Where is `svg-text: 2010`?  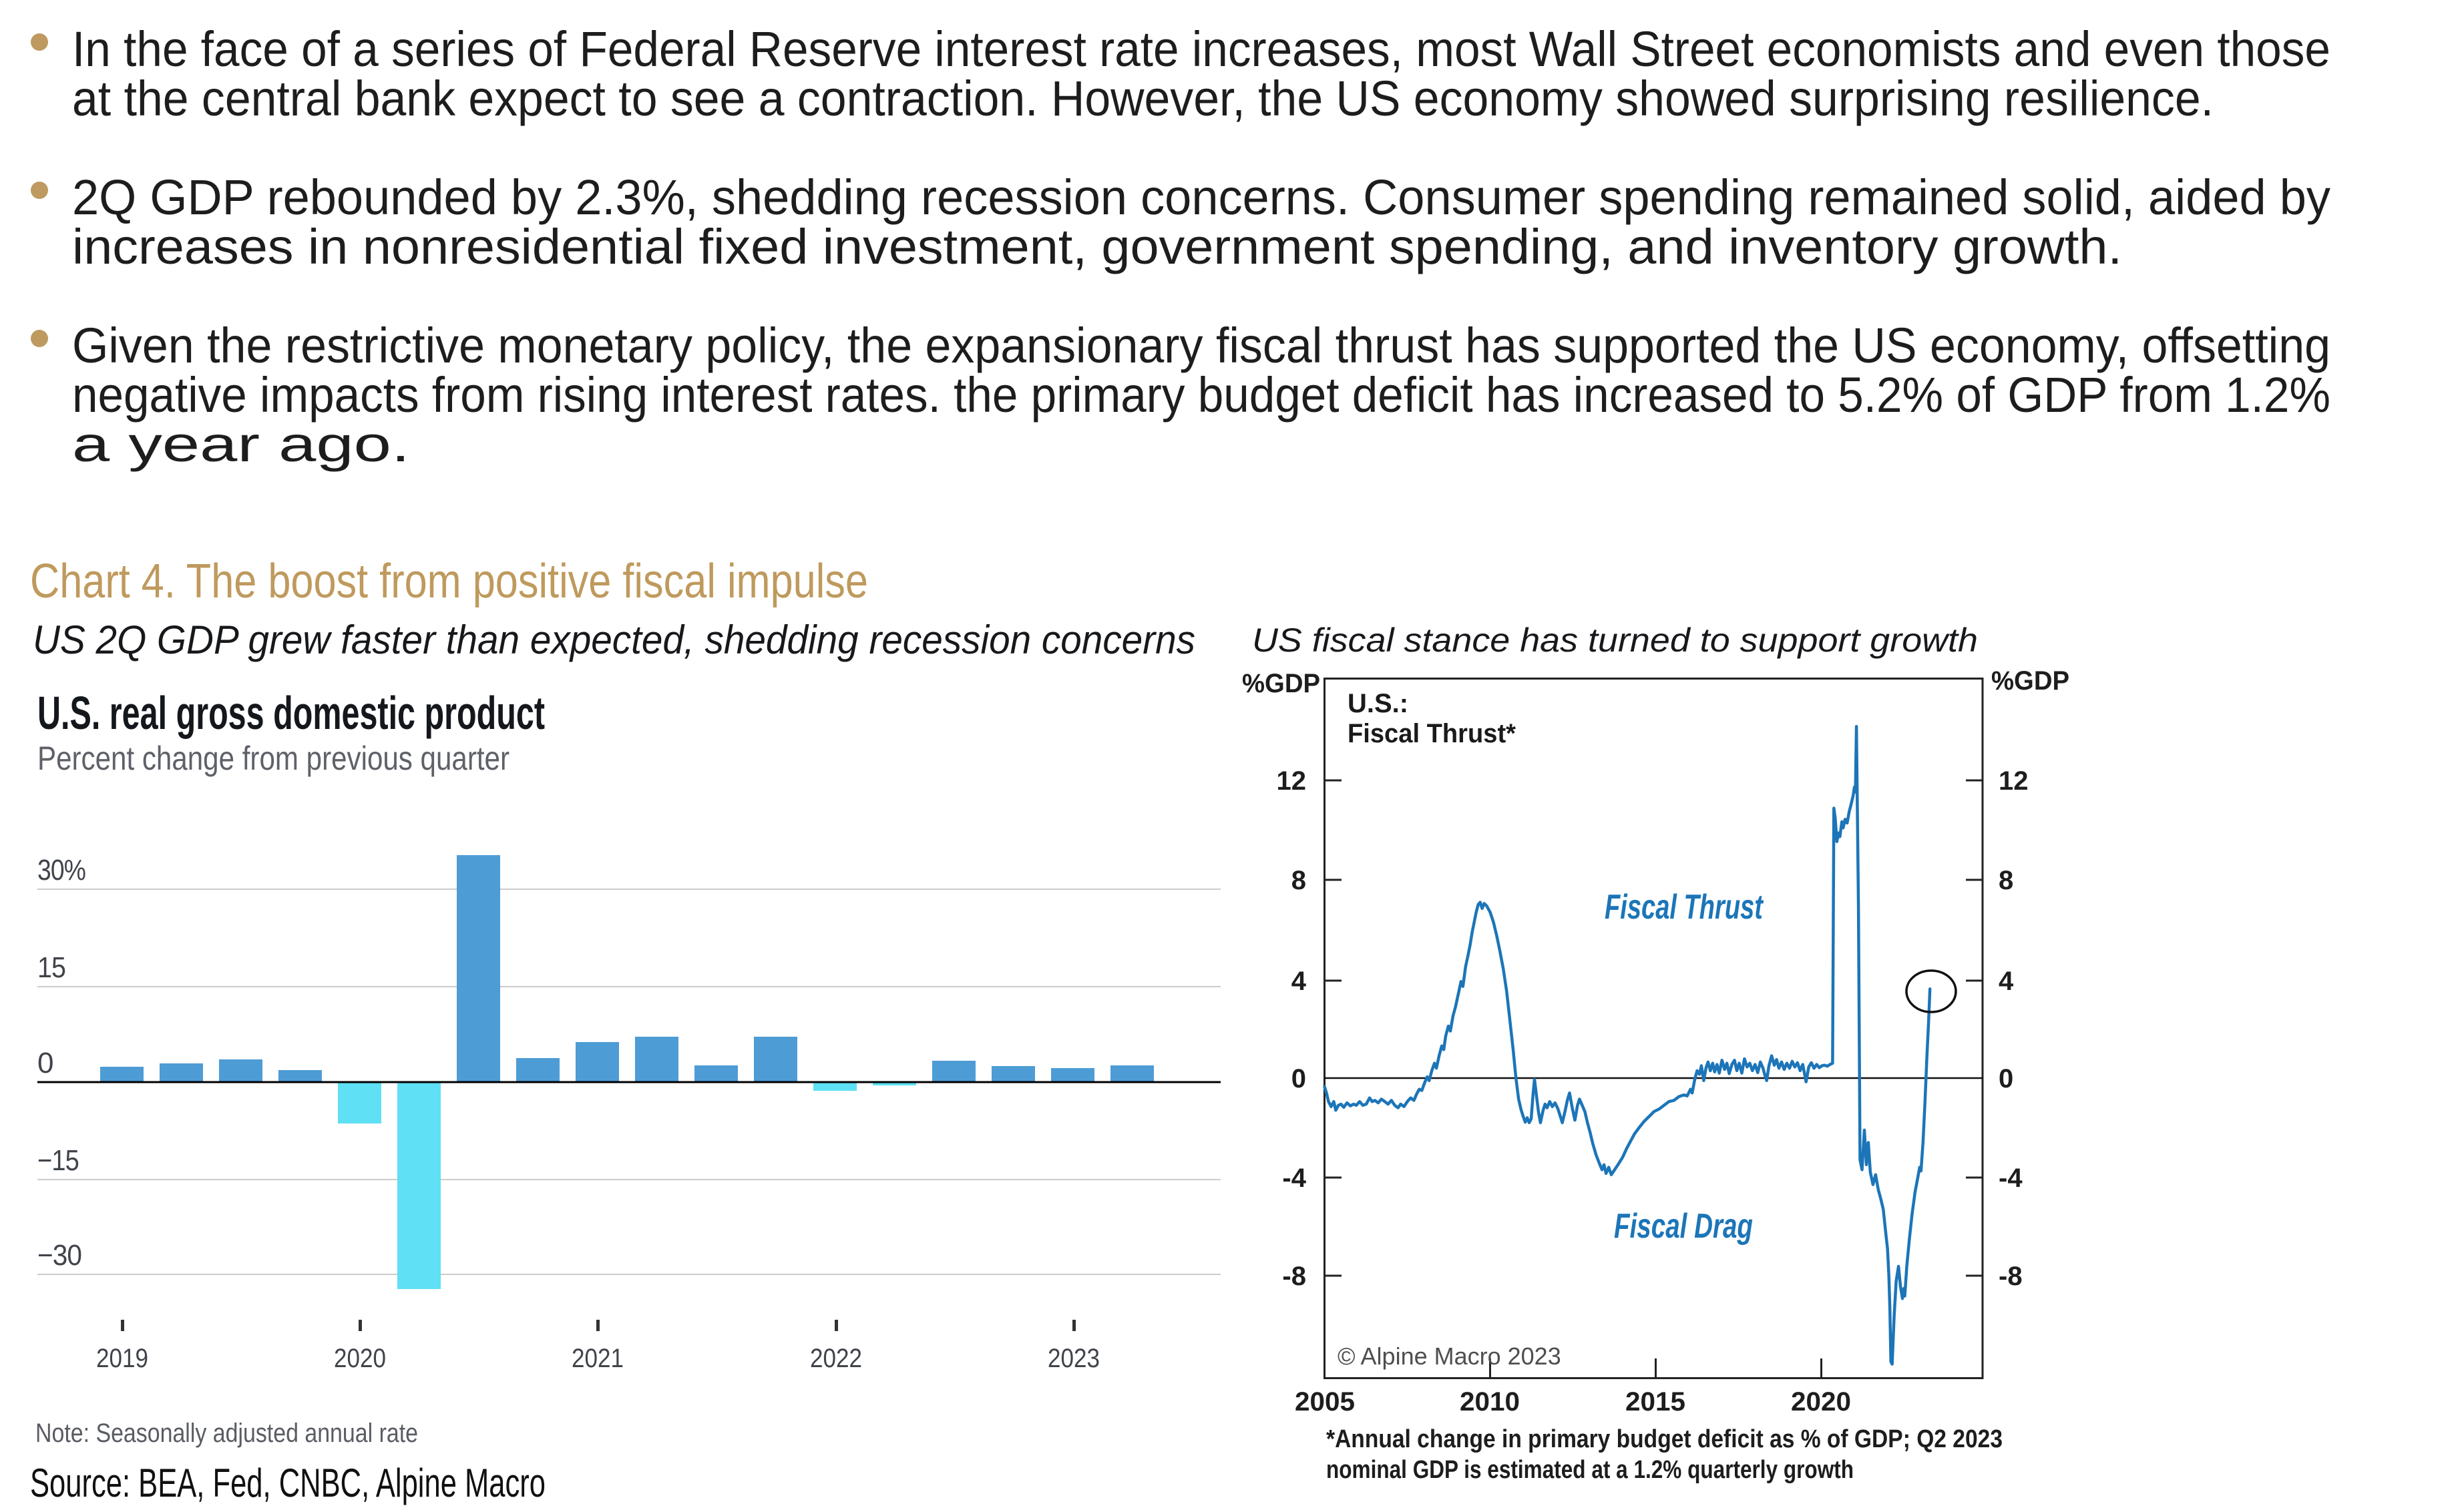 svg-text: 2010 is located at coordinates (1490, 1402).